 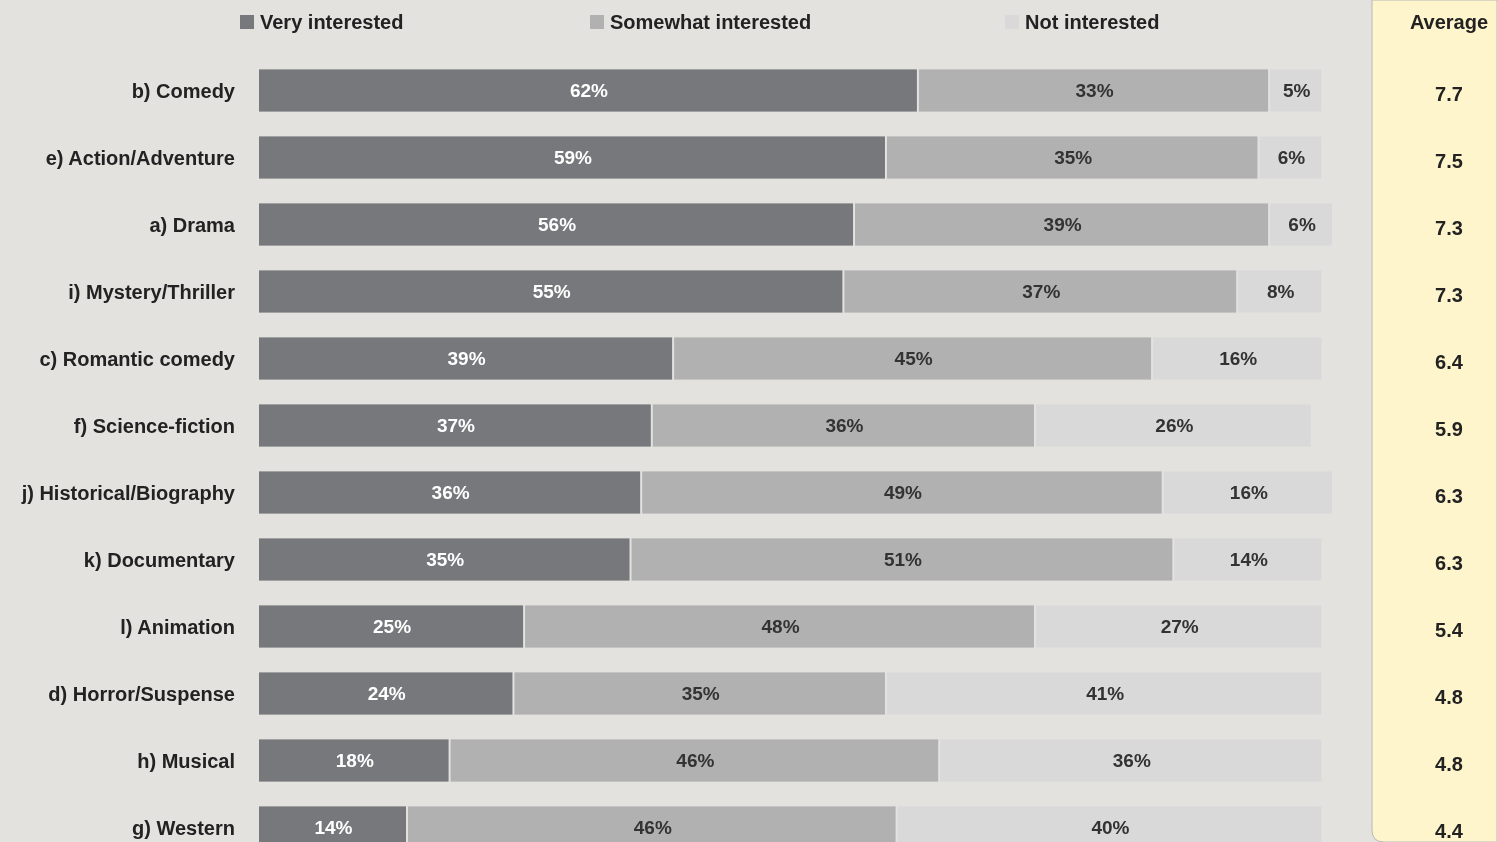 I want to click on text: 5.9, so click(x=1449, y=428).